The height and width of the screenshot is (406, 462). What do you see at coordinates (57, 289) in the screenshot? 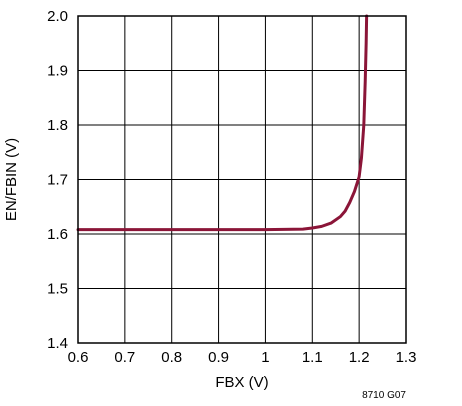
I see `y-tick-label: 1.5` at bounding box center [57, 289].